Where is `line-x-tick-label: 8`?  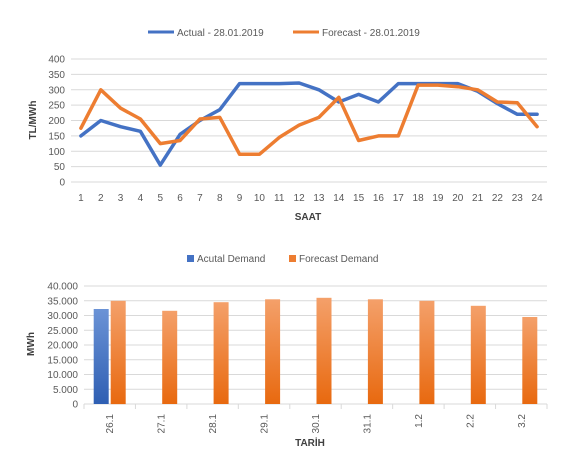
line-x-tick-label: 8 is located at coordinates (220, 198).